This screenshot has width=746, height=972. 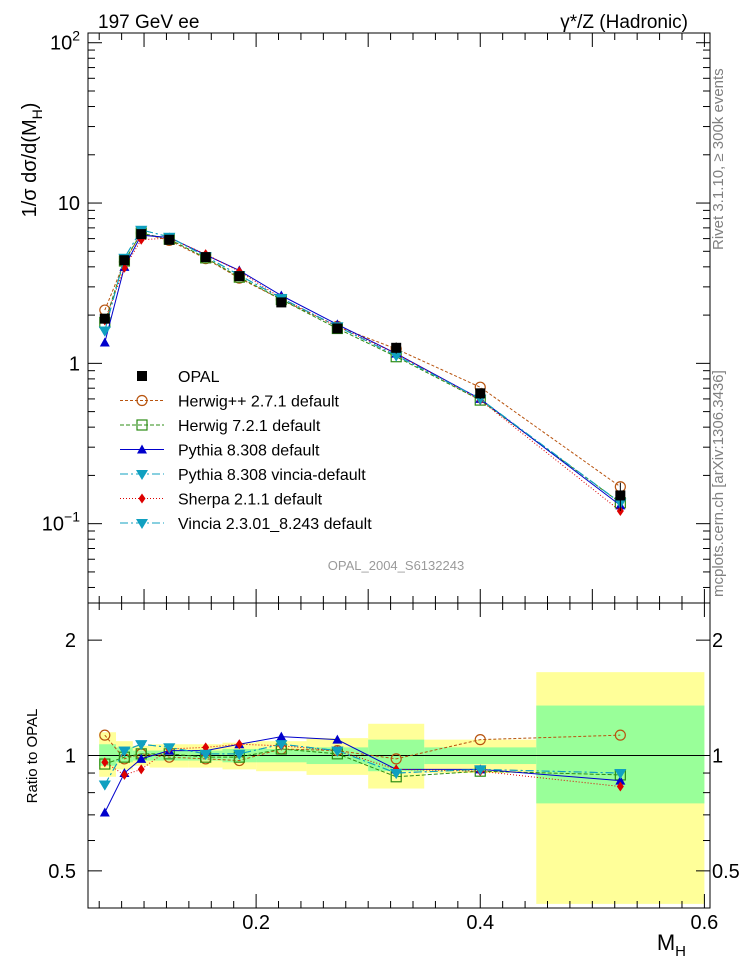 I want to click on main-y-tick-label: 1, so click(x=74, y=364).